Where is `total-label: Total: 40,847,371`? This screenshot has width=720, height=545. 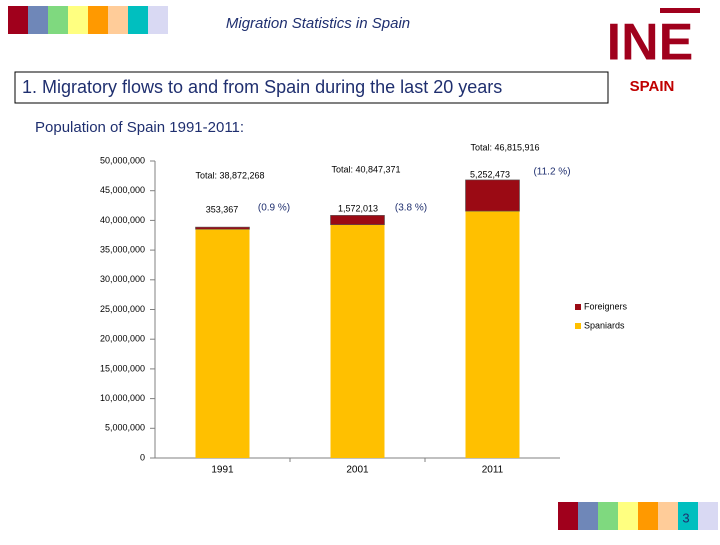 total-label: Total: 40,847,371 is located at coordinates (365, 169).